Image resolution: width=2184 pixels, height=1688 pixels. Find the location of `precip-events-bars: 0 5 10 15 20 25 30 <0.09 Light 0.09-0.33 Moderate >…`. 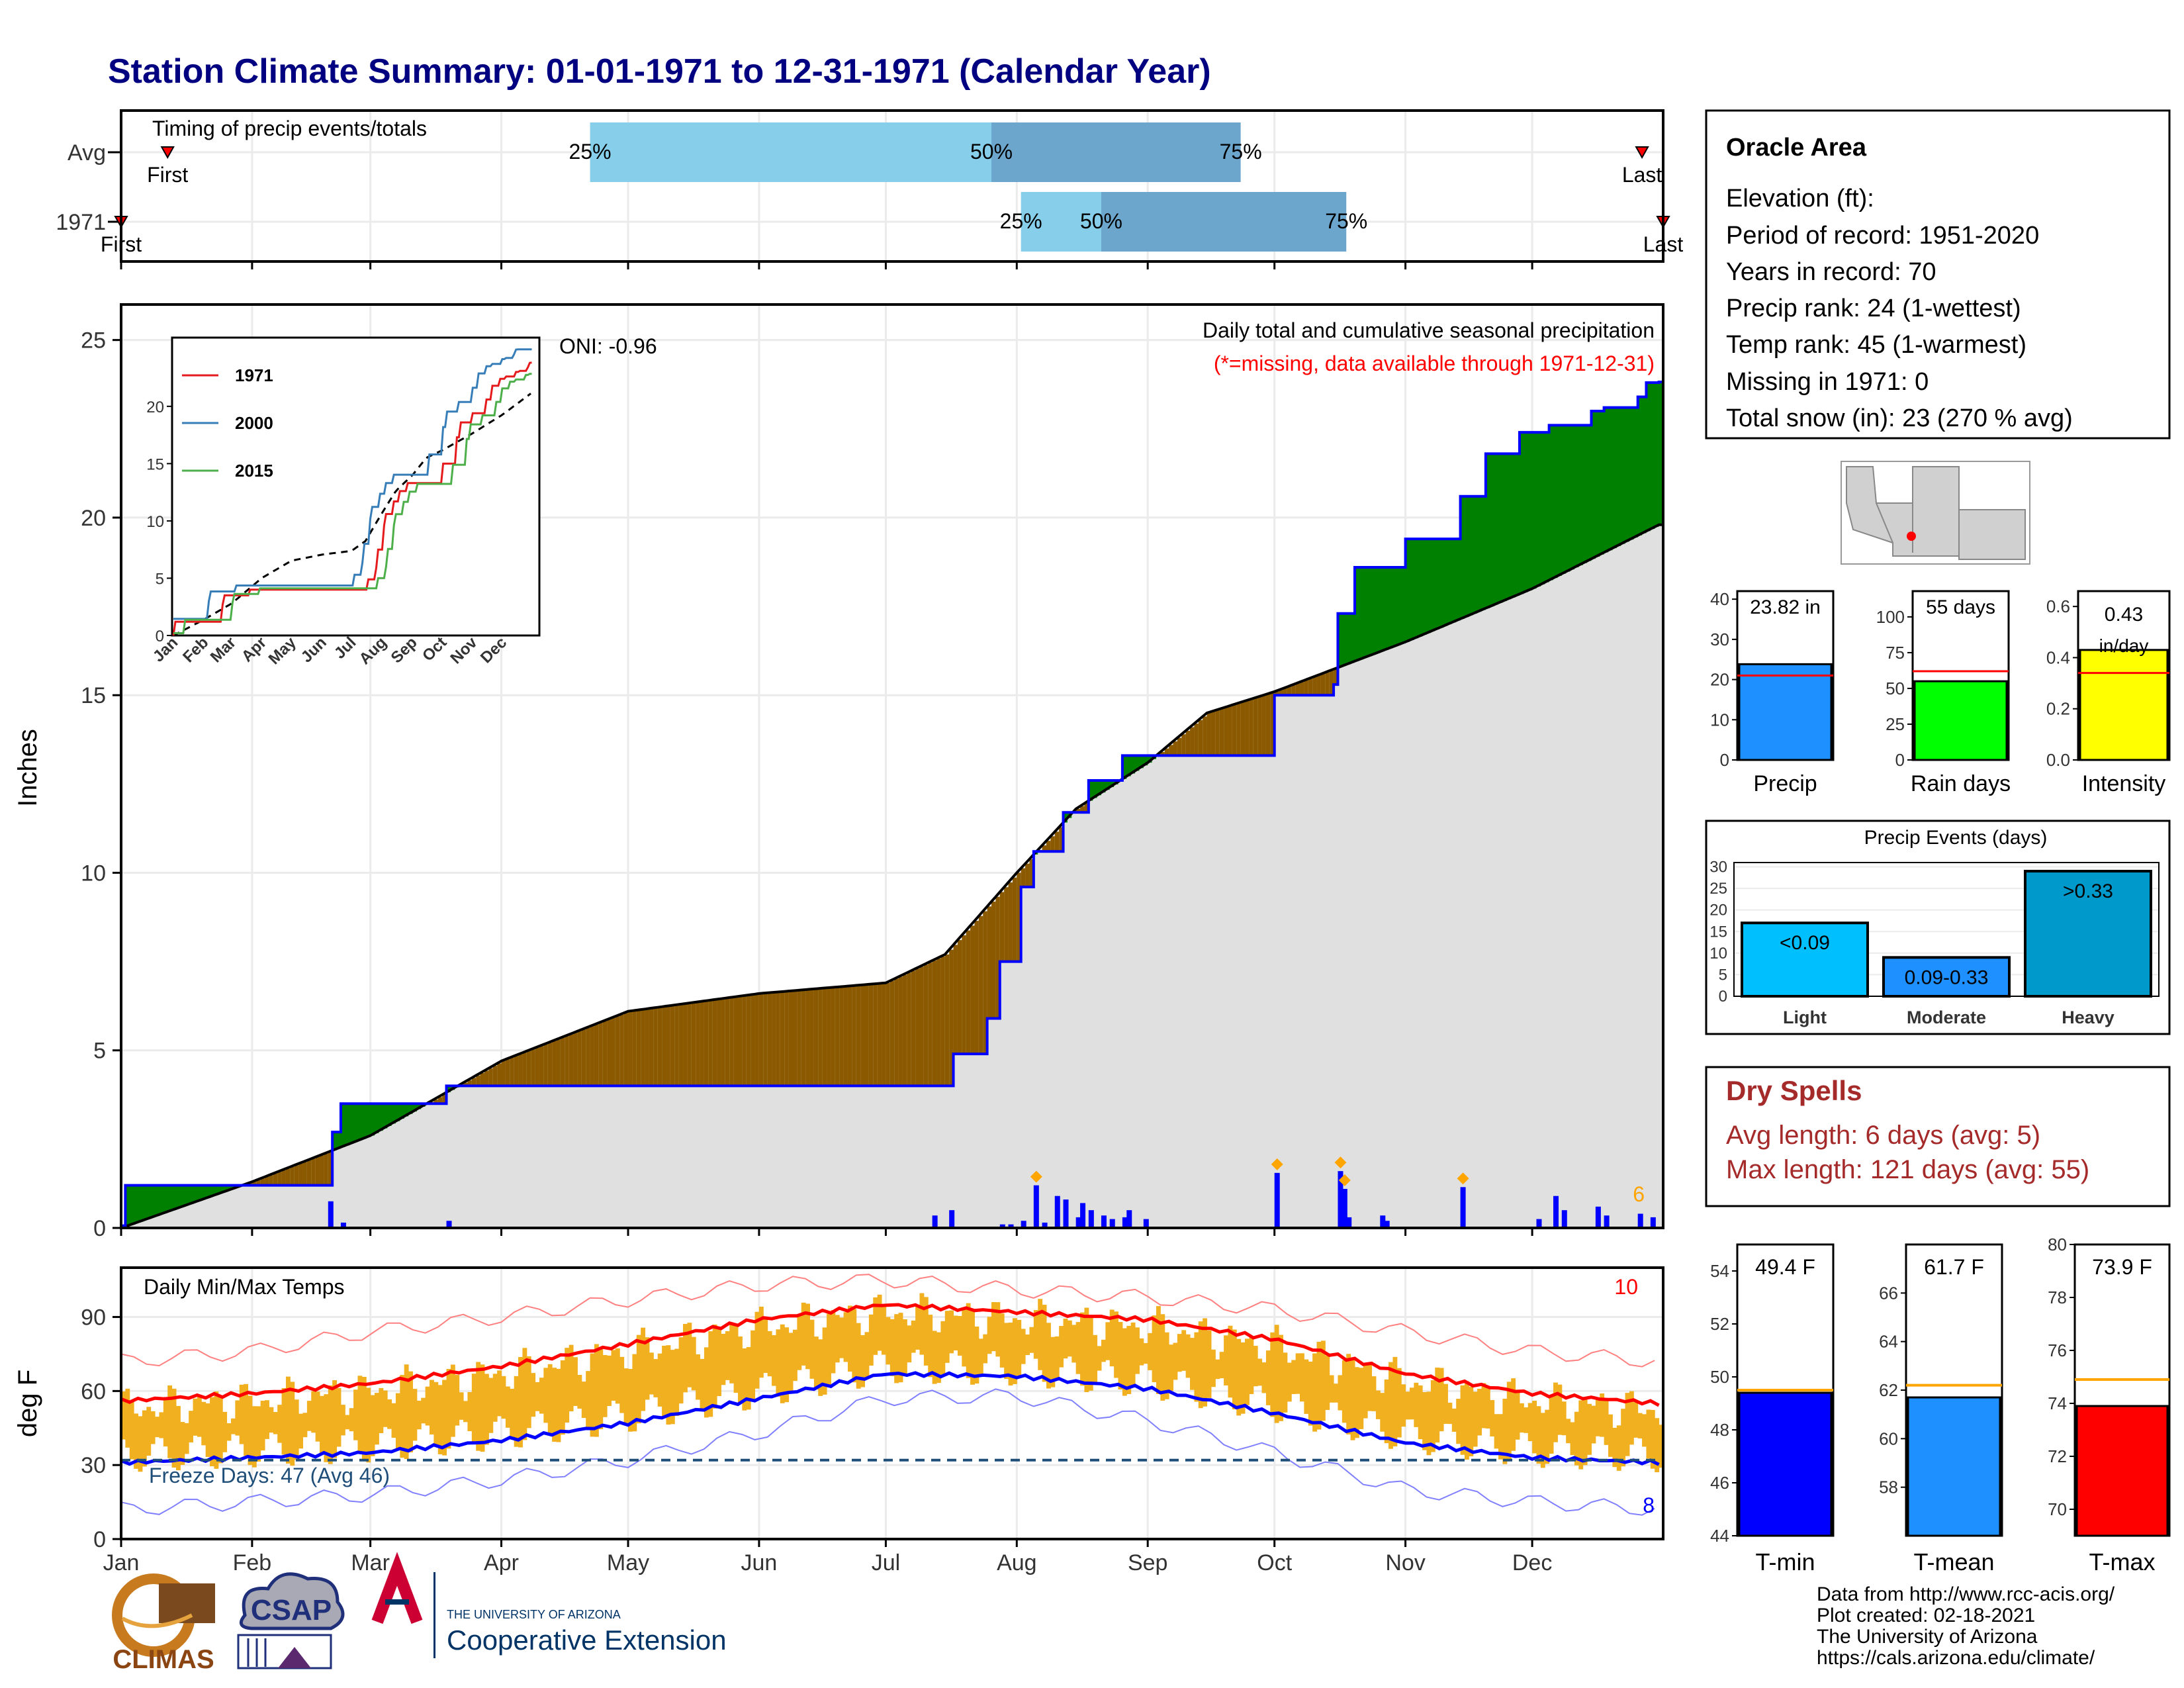

precip-events-bars: 0 5 10 15 20 25 30 <0.09 Light 0.09-0.33 Moderate >… is located at coordinates (1934, 943).